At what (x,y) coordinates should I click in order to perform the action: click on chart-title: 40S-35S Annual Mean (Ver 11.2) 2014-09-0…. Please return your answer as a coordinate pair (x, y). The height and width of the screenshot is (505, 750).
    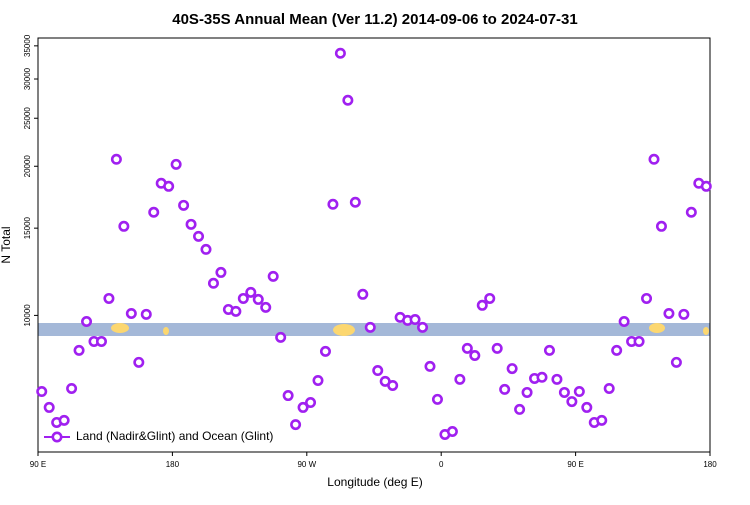
    Looking at the image, I should click on (375, 19).